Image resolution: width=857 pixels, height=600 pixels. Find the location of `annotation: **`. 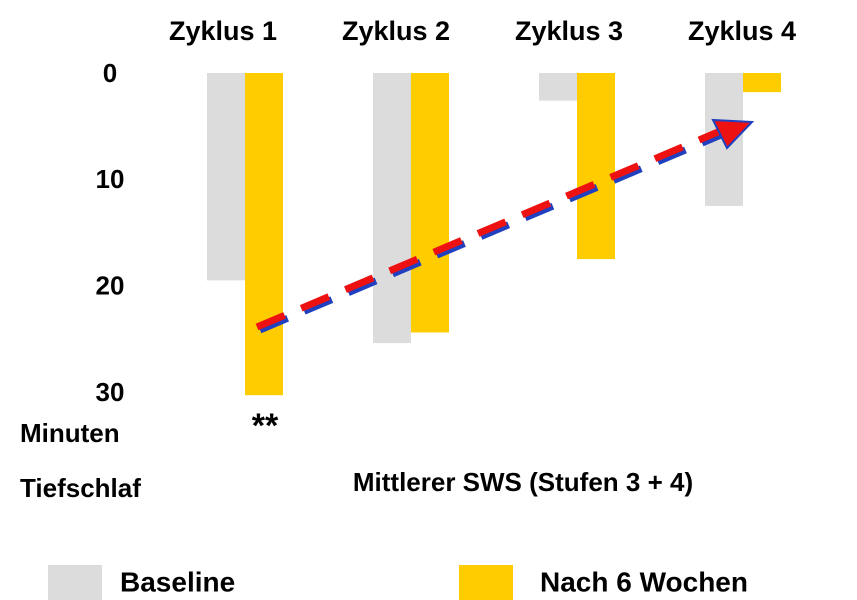

annotation: ** is located at coordinates (265, 426).